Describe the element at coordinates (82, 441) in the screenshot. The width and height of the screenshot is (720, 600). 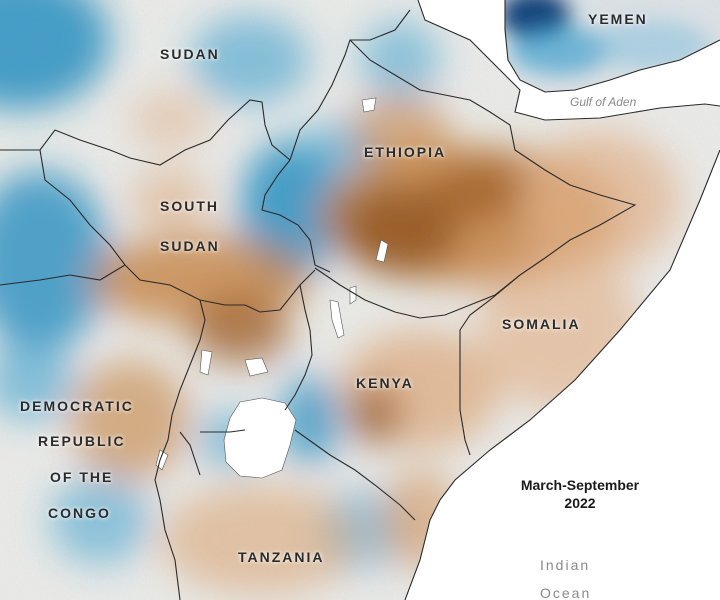
I see `label-drc-line2: REPUBLIC` at that location.